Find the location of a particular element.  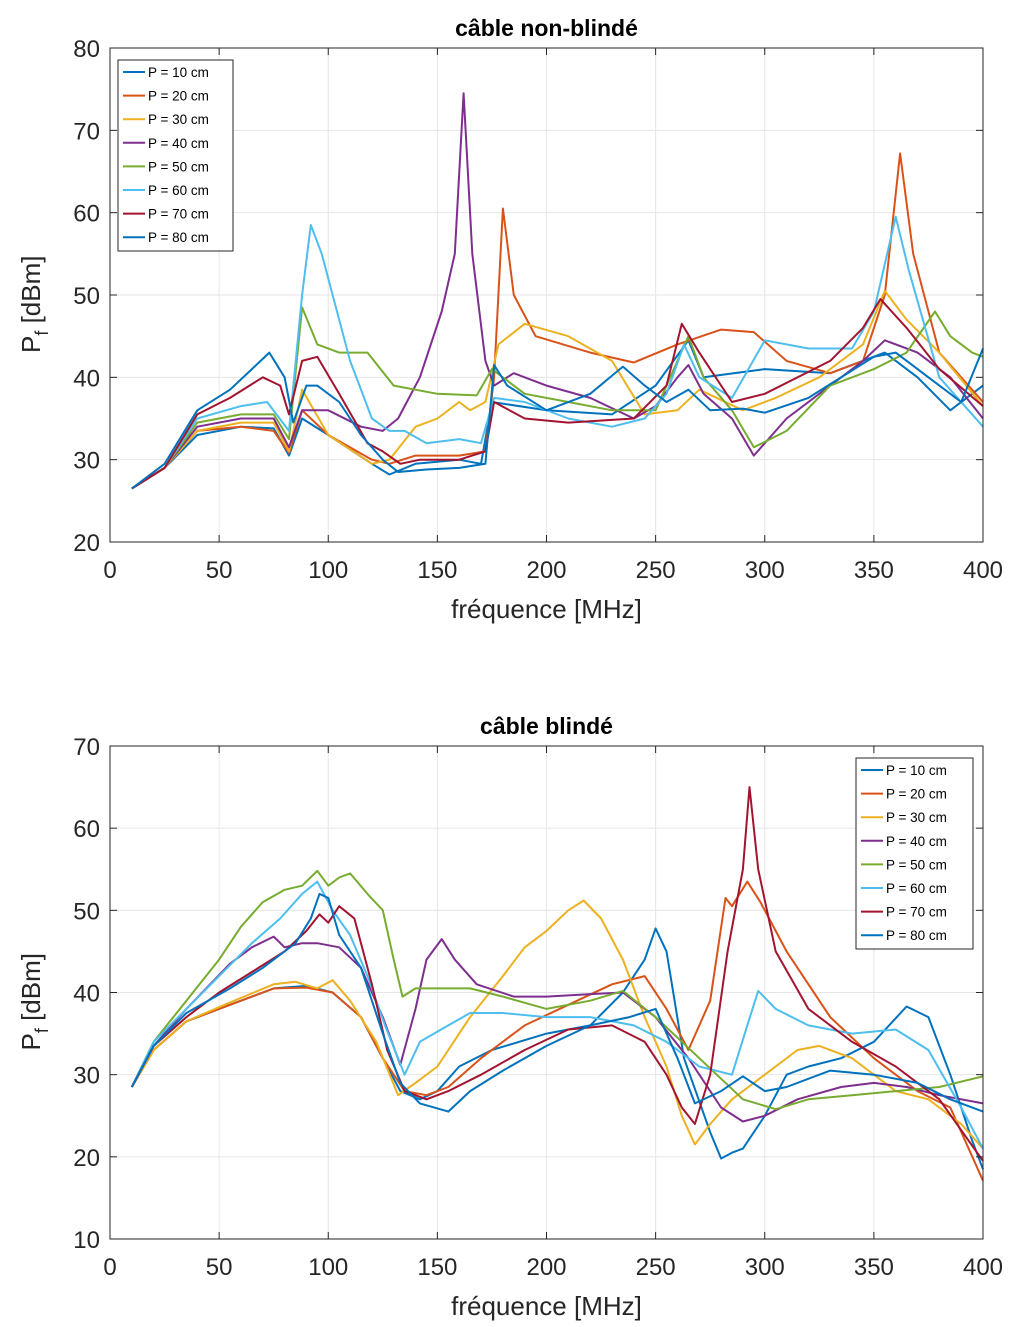

series-line-30cm is located at coordinates (557, 389).